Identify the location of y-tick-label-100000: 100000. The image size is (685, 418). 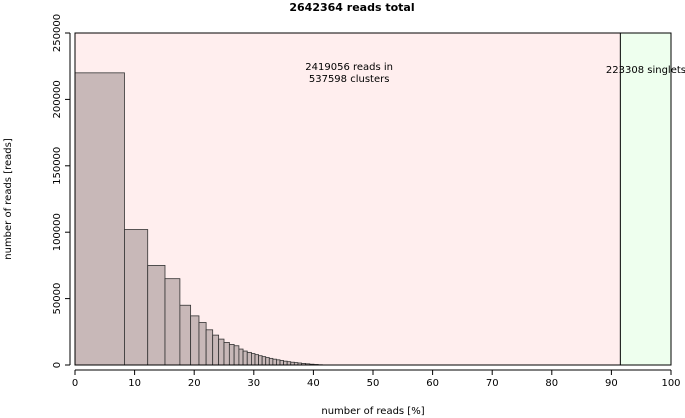
(57, 232).